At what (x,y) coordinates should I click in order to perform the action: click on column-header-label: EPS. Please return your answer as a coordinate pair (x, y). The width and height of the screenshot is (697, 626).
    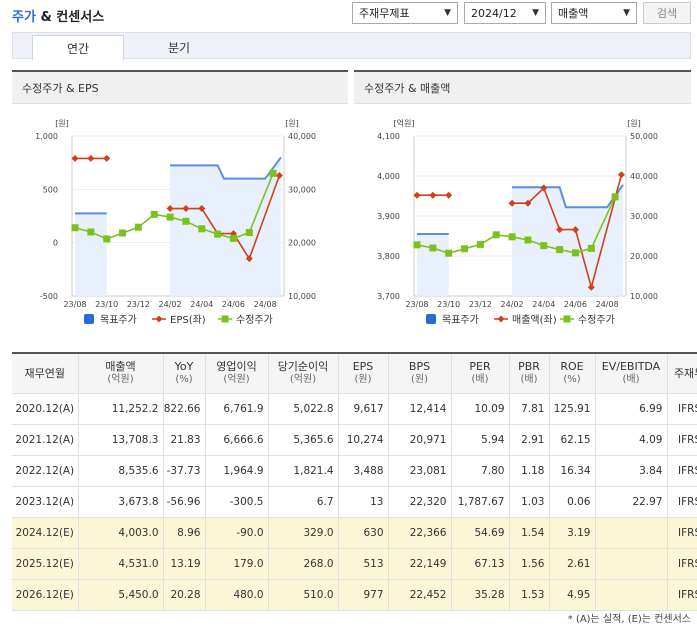
    Looking at the image, I should click on (363, 367).